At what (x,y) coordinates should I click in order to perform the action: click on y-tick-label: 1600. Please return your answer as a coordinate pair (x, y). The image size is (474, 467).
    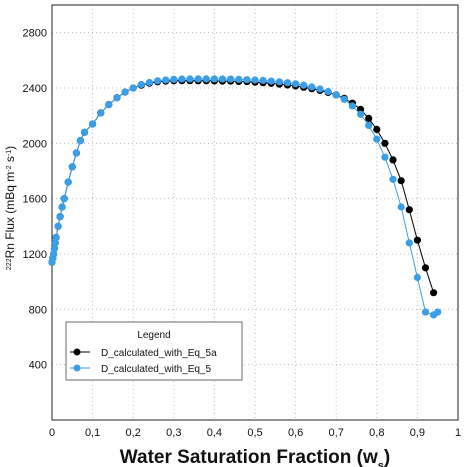
    Looking at the image, I should click on (35, 200).